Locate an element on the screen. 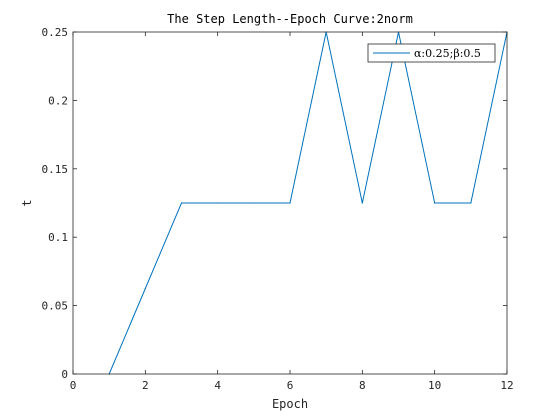 This screenshot has height=420, width=560. legend-entry-label: α:0.25;β:0.5 is located at coordinates (447, 53).